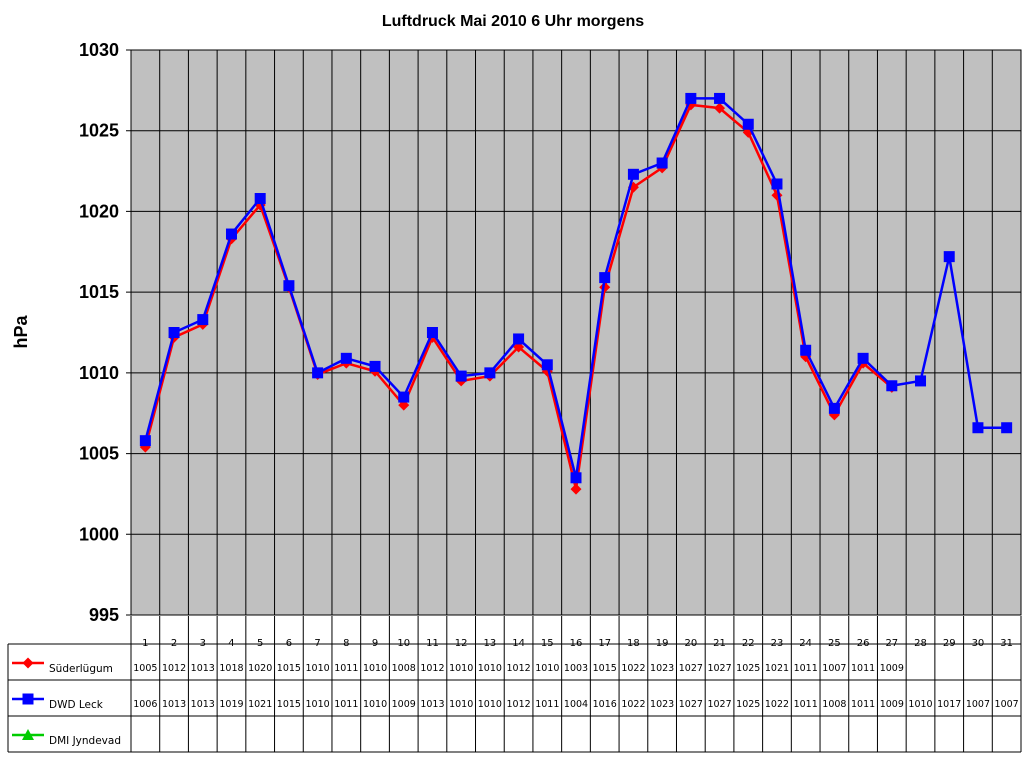 This screenshot has width=1024, height=768. What do you see at coordinates (605, 704) in the screenshot?
I see `table-cell: 1016` at bounding box center [605, 704].